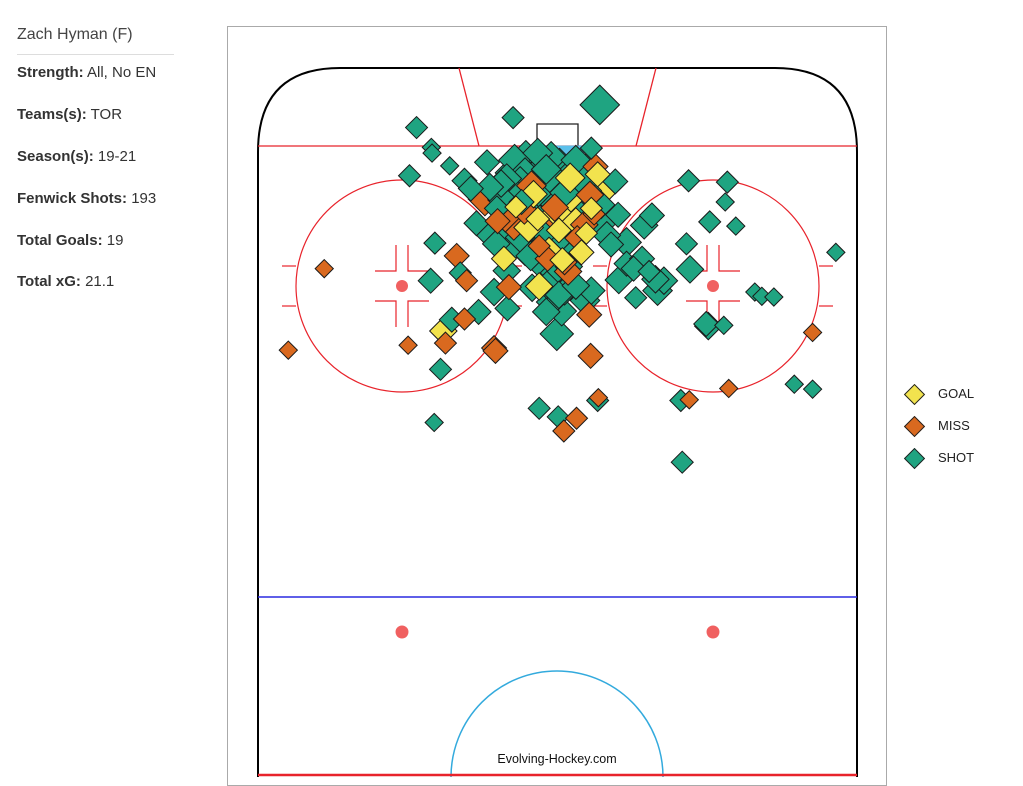 This screenshot has width=1023, height=786. What do you see at coordinates (954, 425) in the screenshot?
I see `legend-label: MISS` at bounding box center [954, 425].